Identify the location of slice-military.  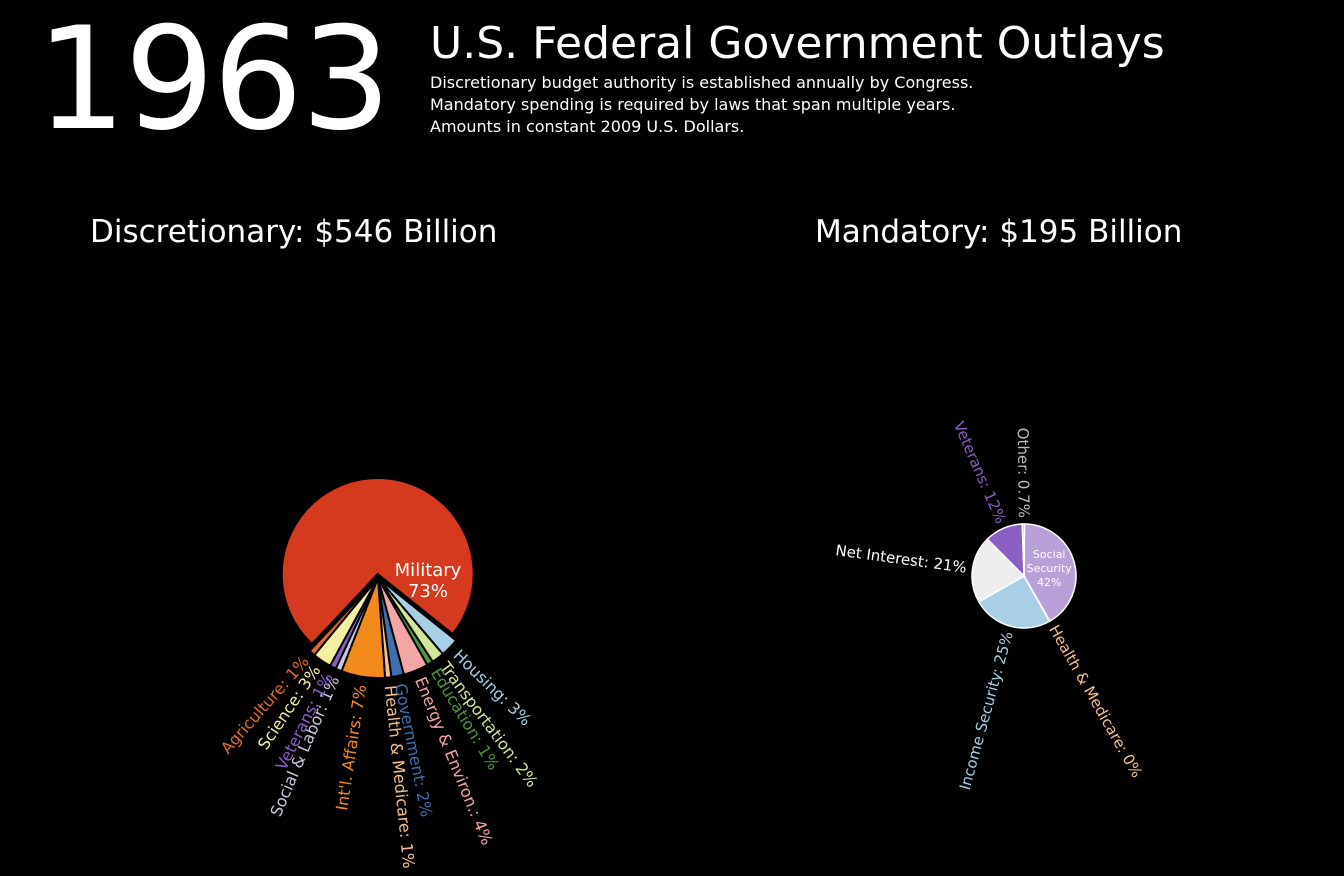
(377, 561).